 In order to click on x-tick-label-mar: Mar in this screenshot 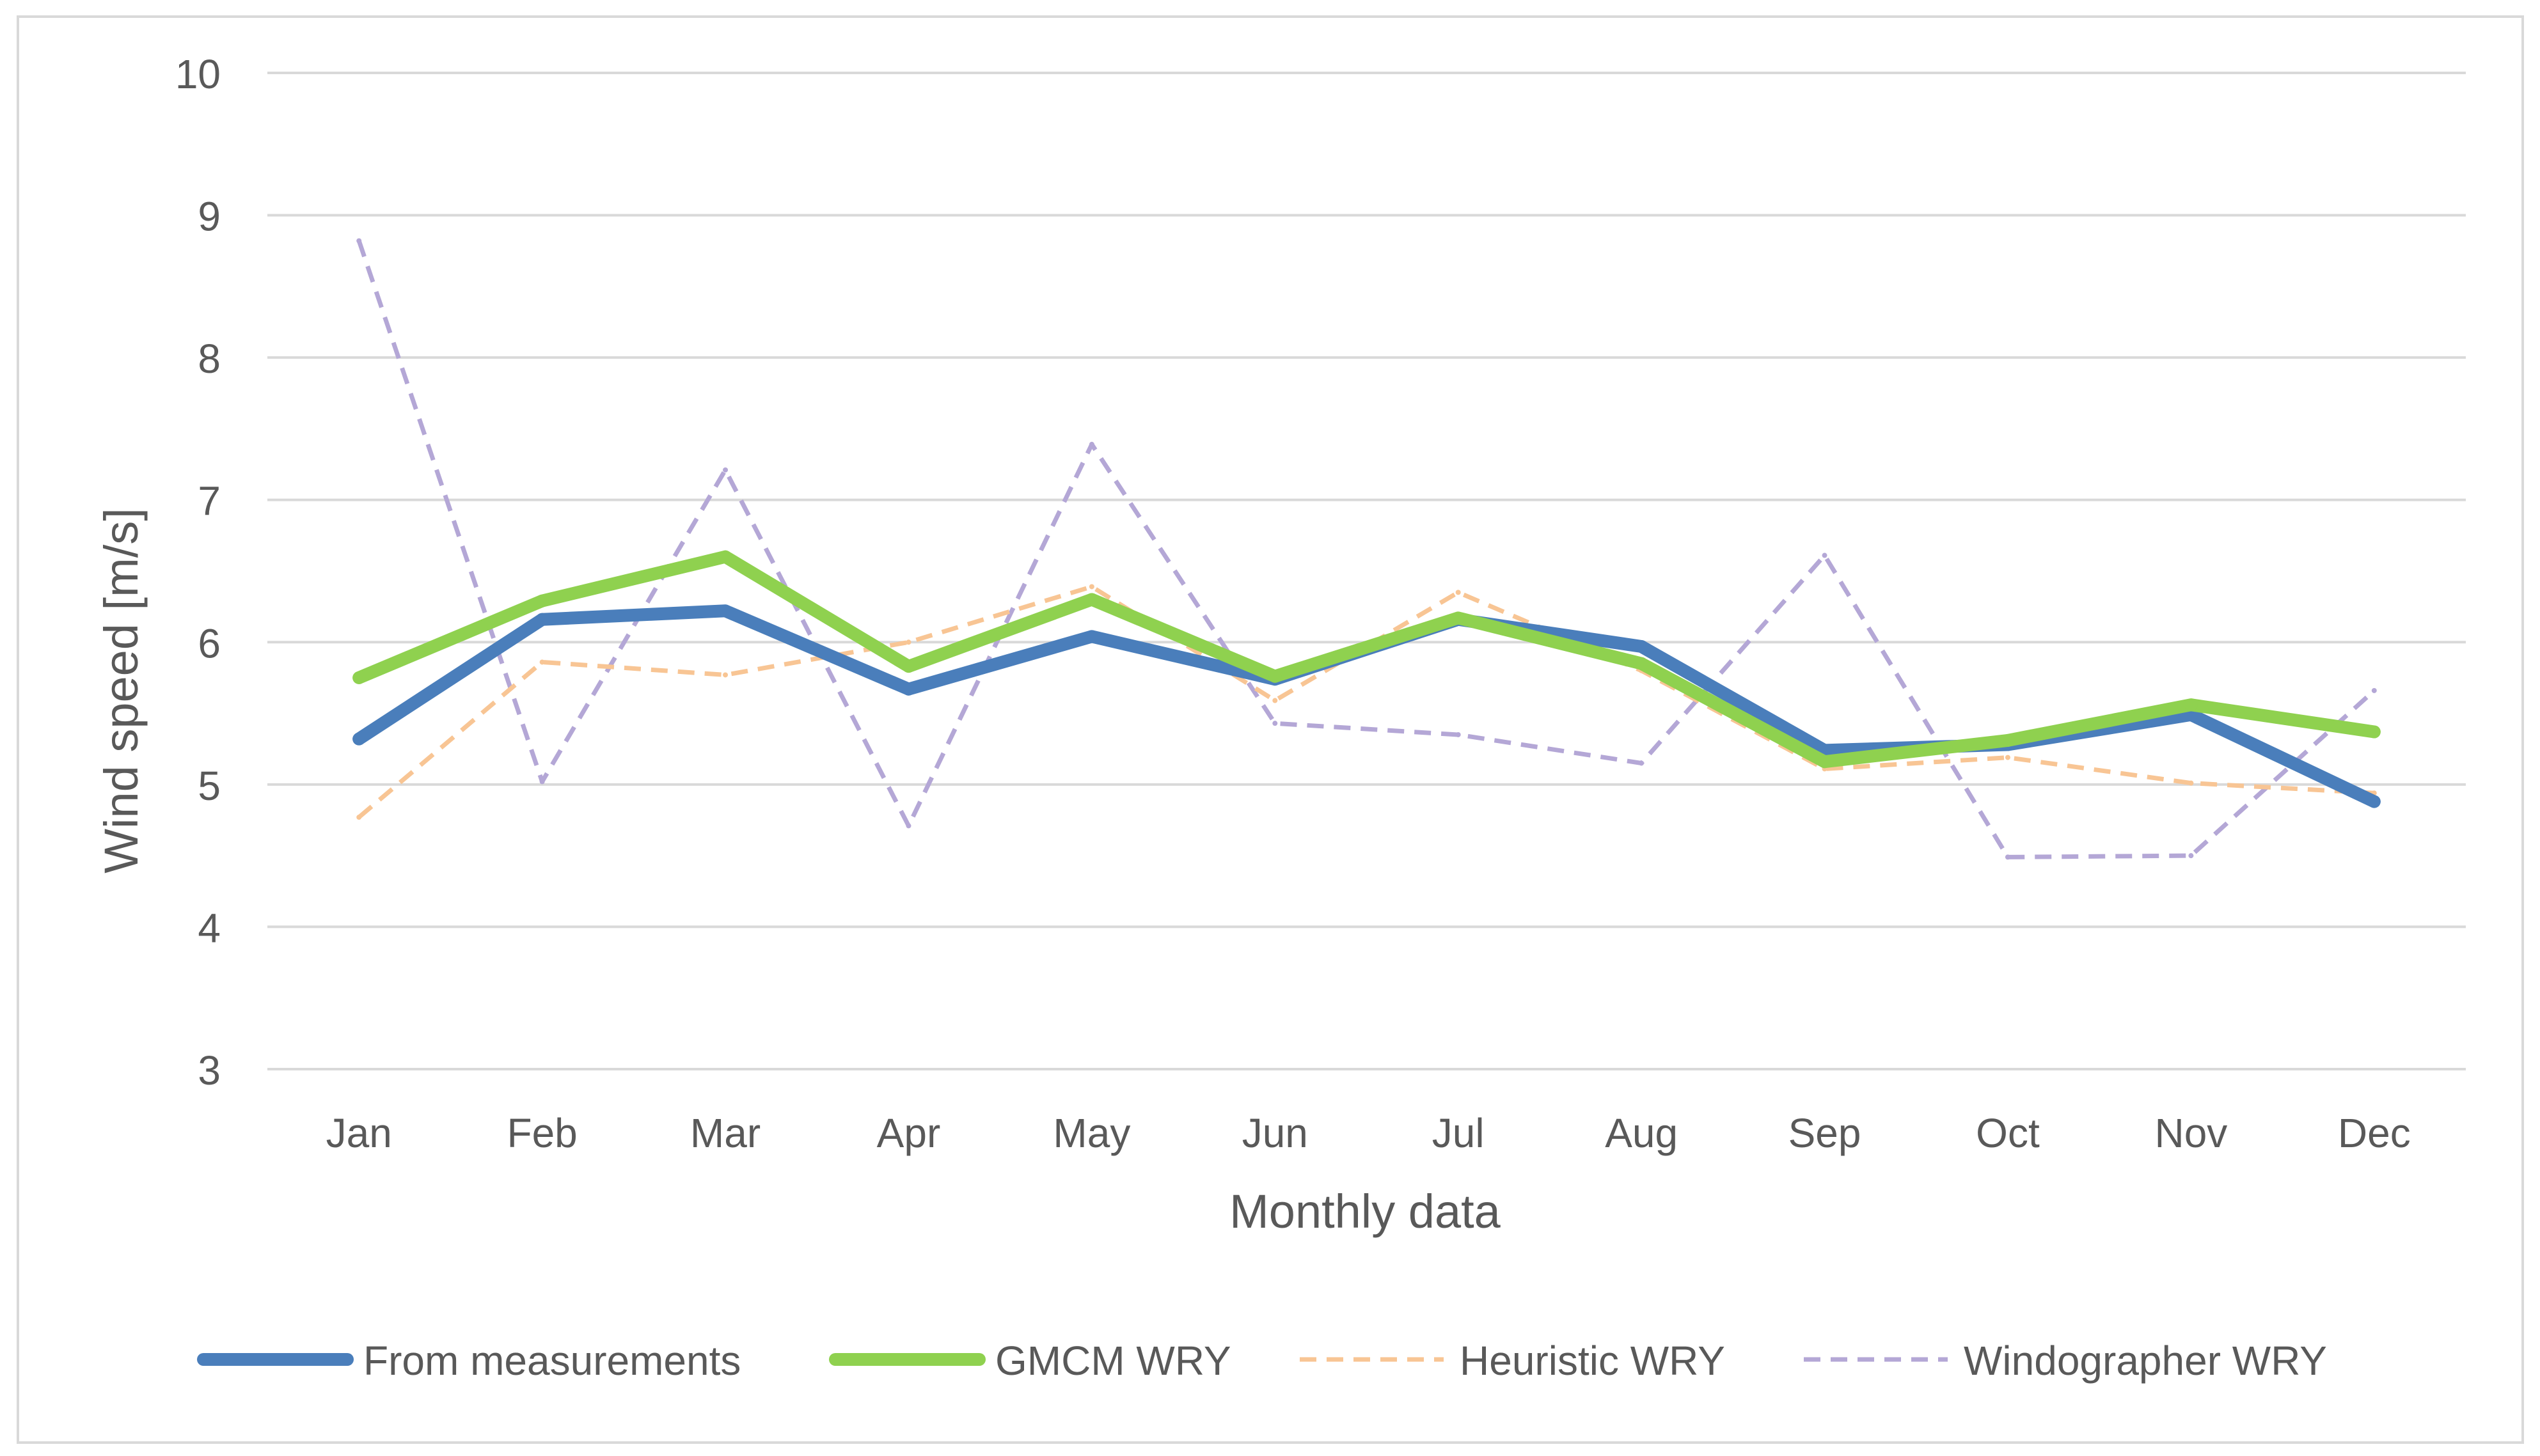, I will do `click(725, 1133)`.